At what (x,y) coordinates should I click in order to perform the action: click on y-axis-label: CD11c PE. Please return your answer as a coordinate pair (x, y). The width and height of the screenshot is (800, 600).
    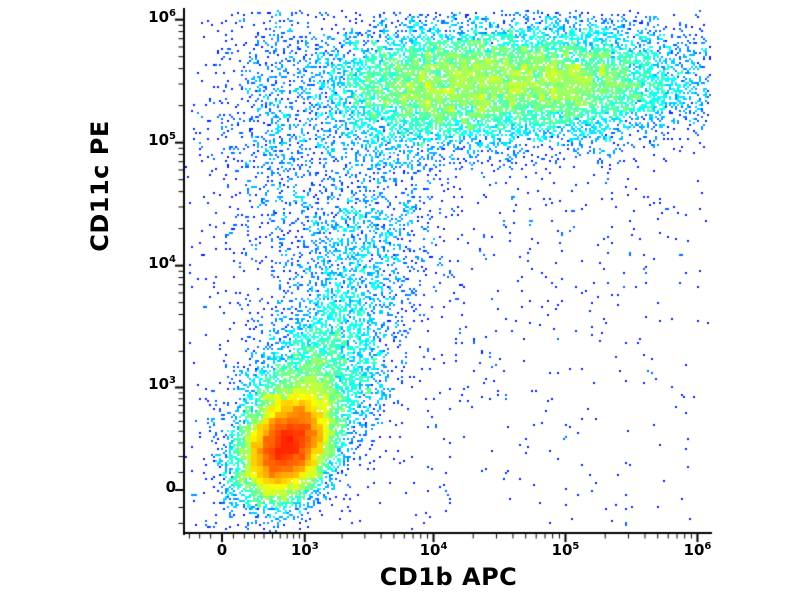
    Looking at the image, I should click on (100, 186).